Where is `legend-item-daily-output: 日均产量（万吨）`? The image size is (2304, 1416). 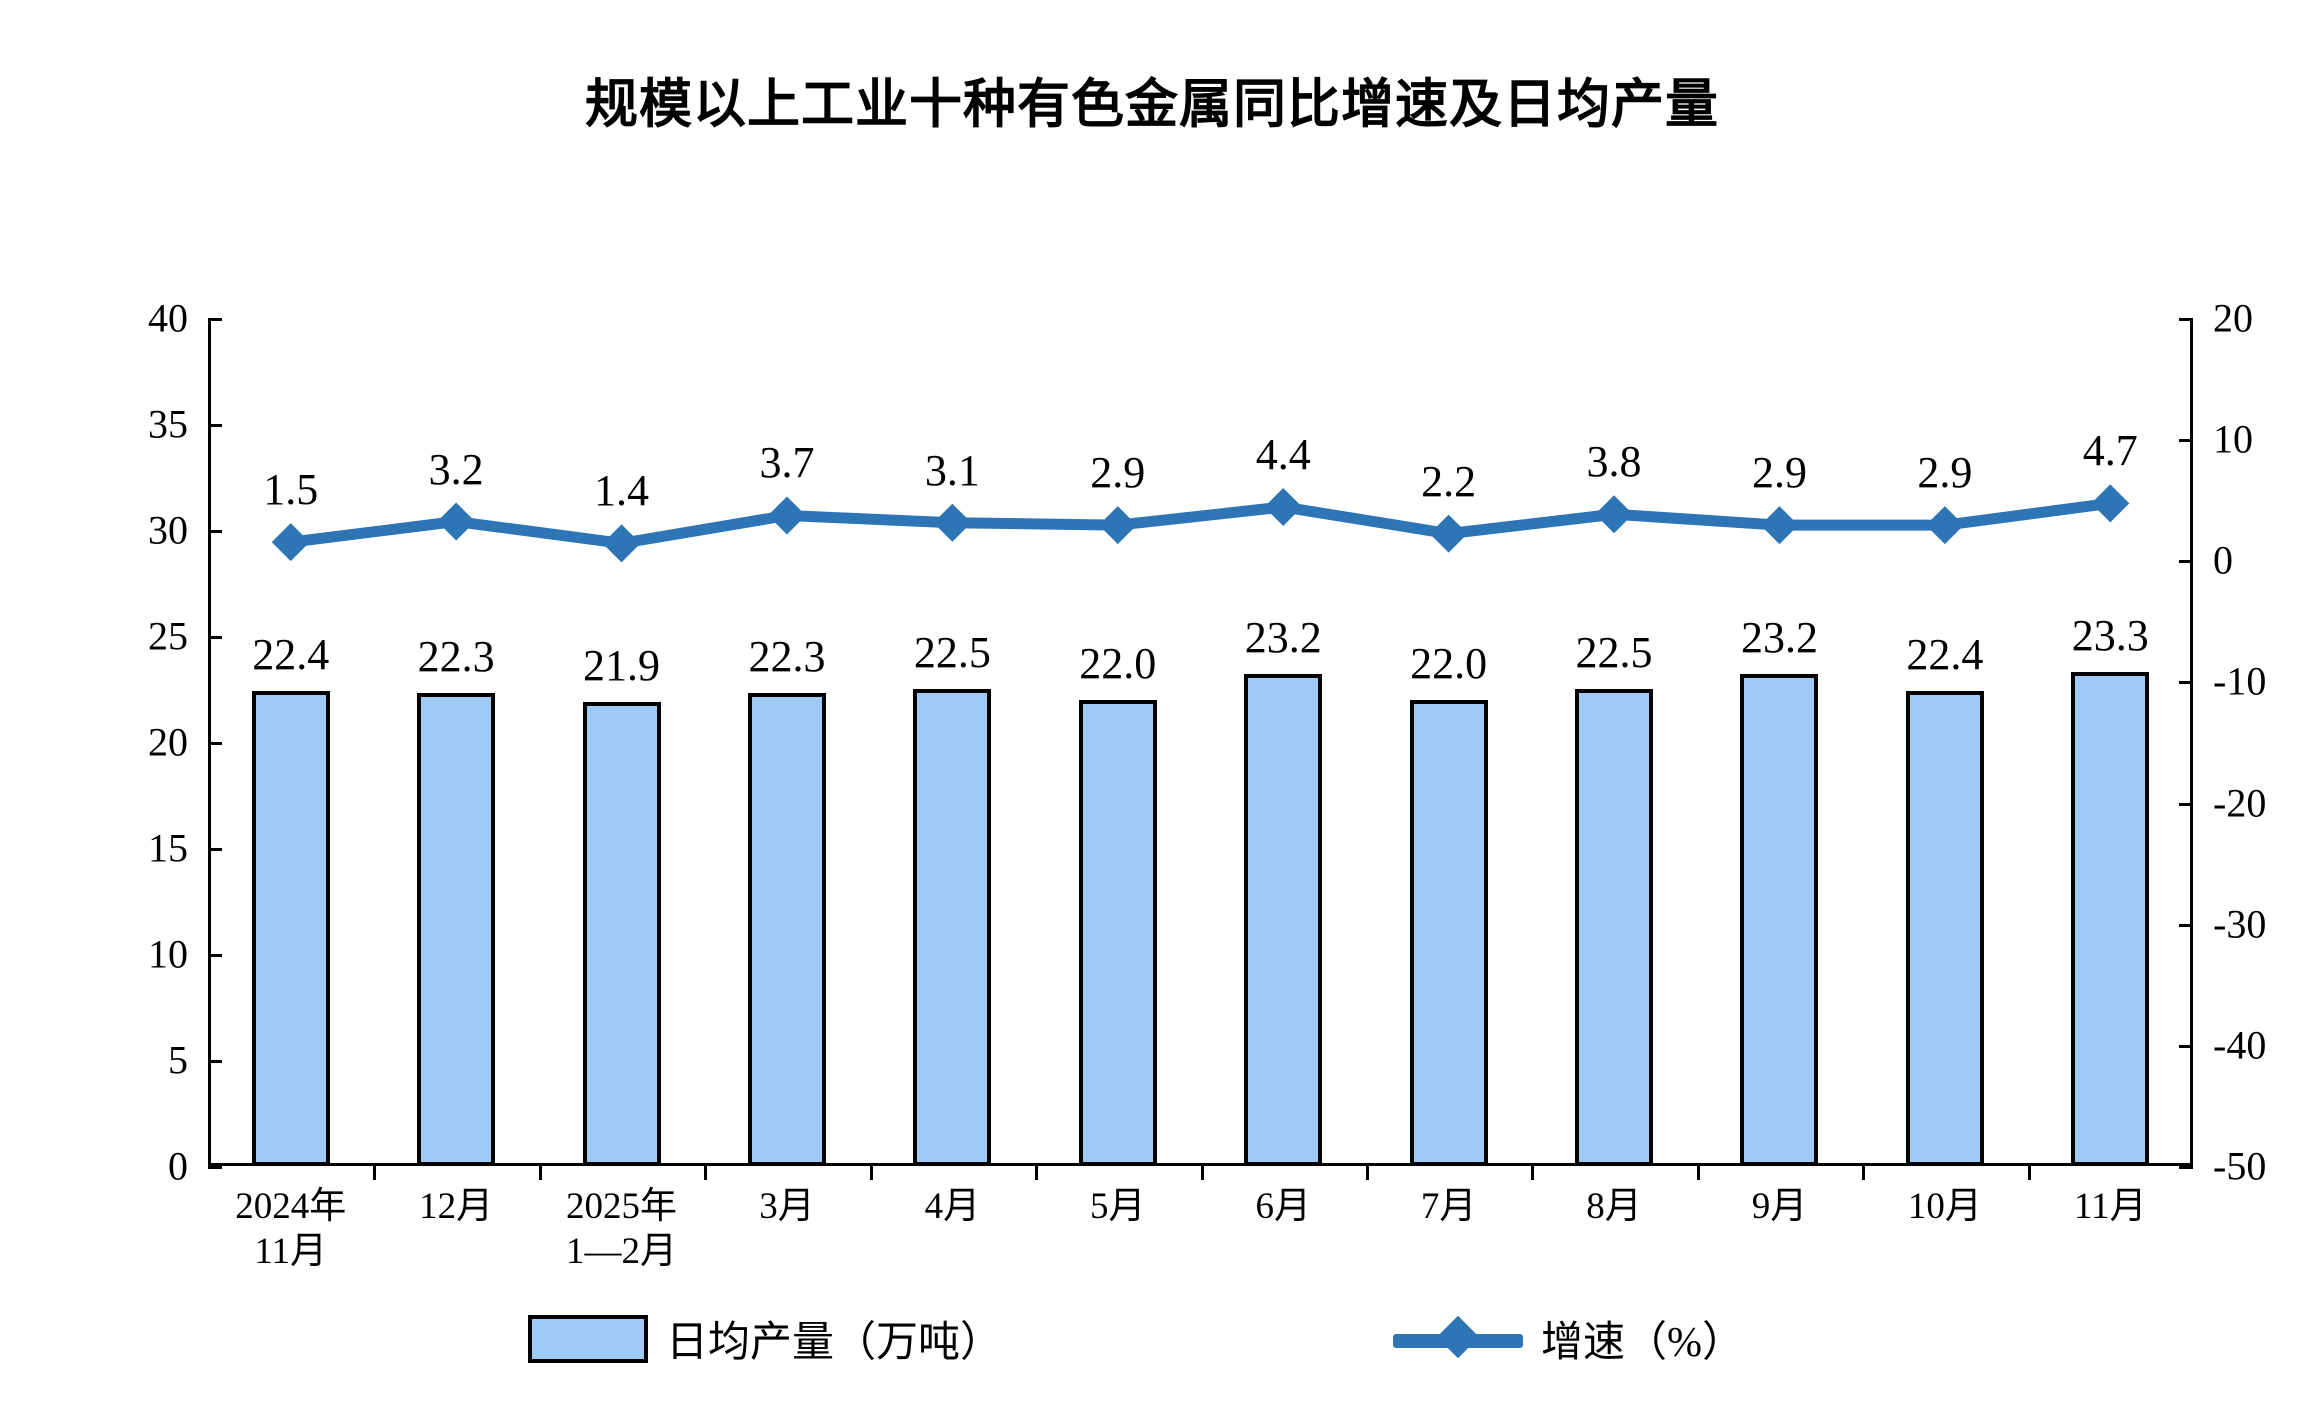
legend-item-daily-output: 日均产量（万吨） is located at coordinates (765, 1338).